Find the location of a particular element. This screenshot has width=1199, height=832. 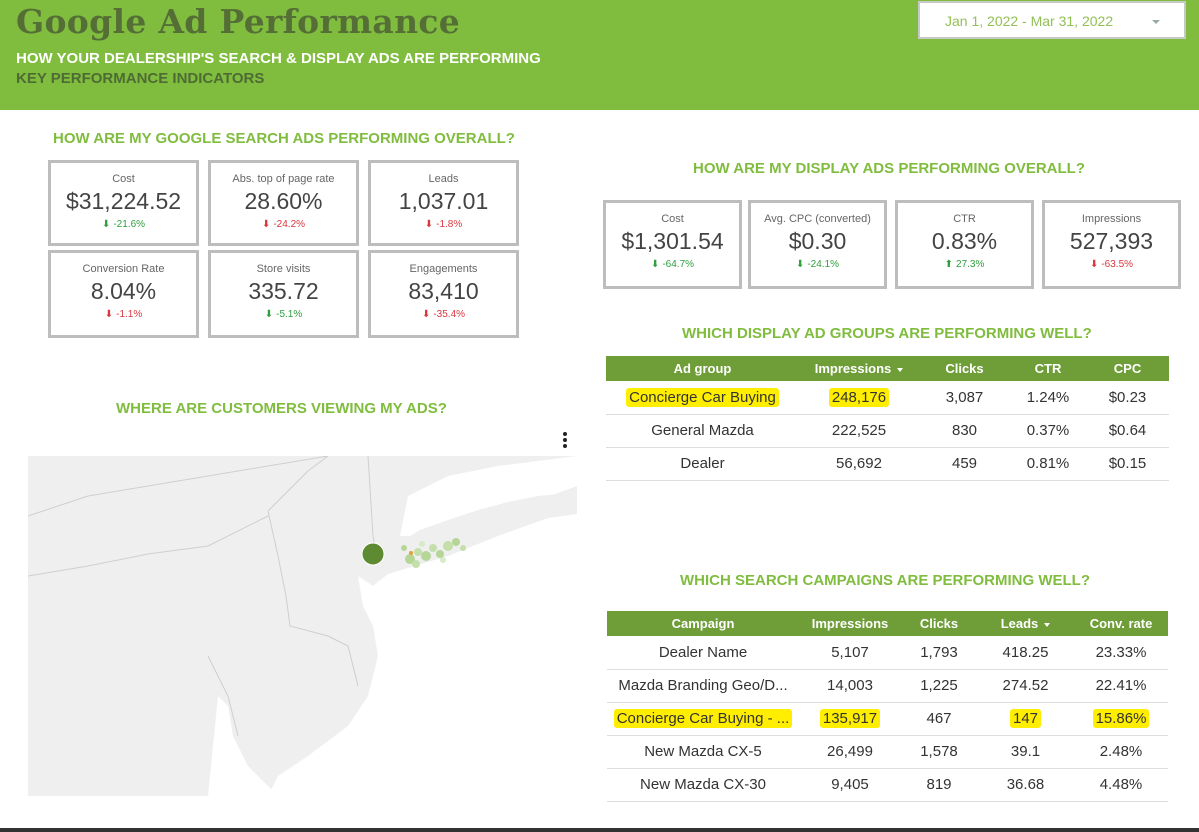

column-header-cpc: CPC is located at coordinates (1127, 368).